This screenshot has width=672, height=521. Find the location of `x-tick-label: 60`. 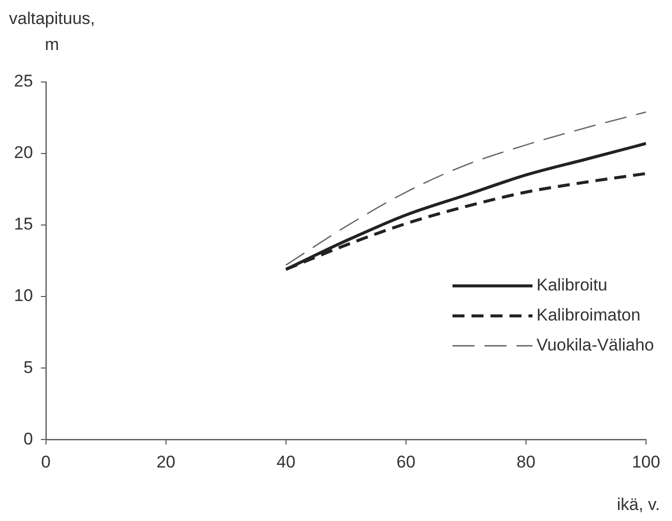

x-tick-label: 60 is located at coordinates (406, 462).